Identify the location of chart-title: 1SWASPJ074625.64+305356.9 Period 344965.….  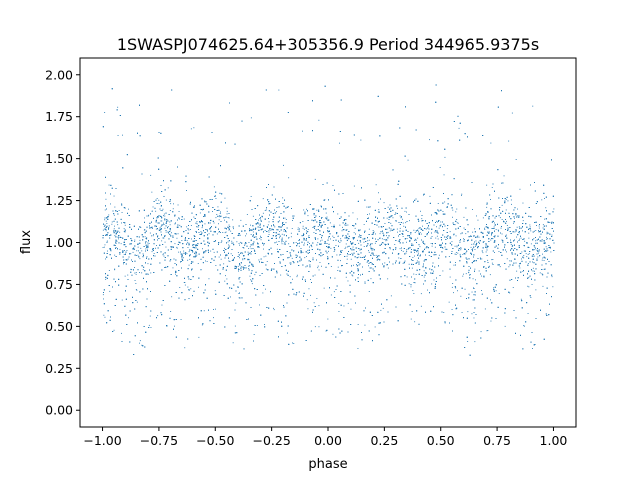
(328, 44).